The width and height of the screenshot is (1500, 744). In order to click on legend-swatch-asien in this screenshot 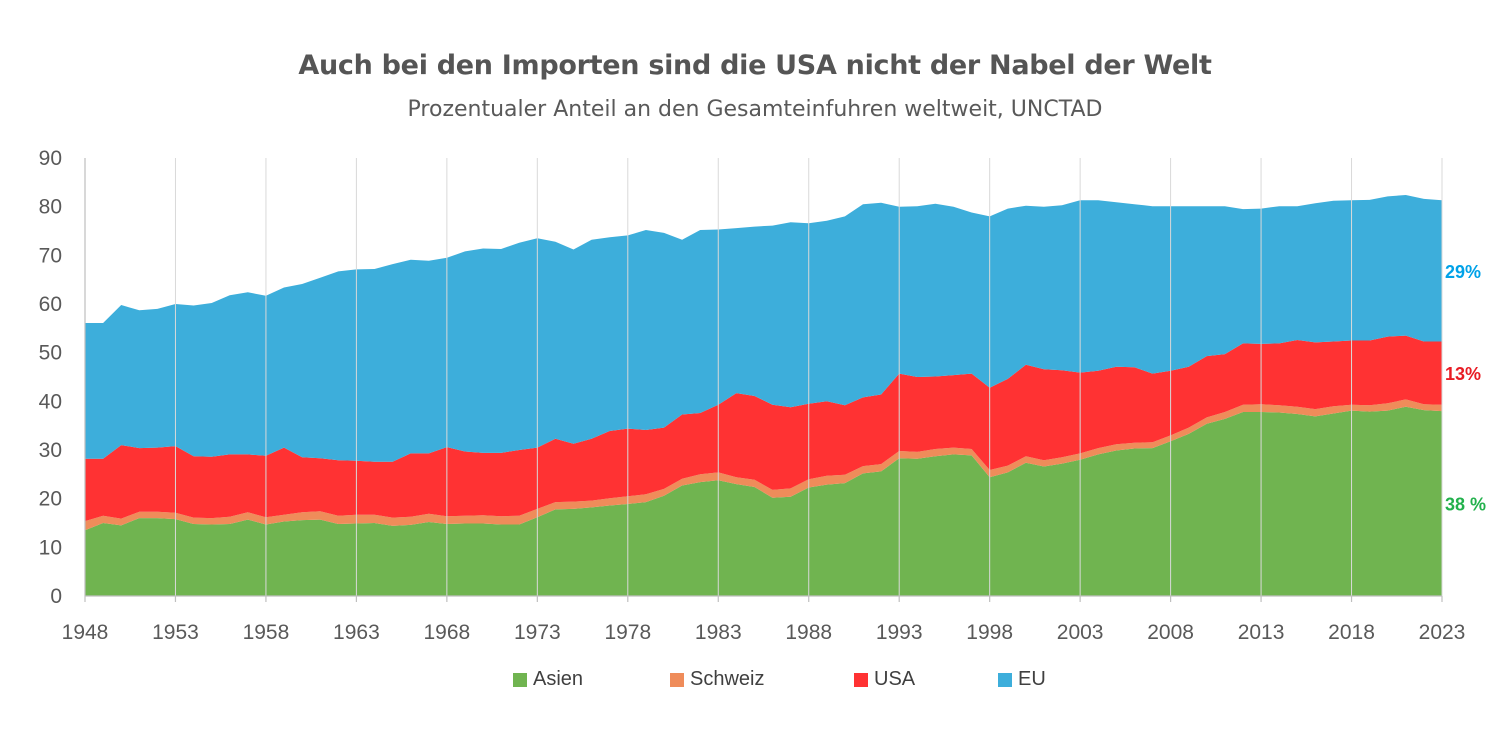, I will do `click(520, 679)`.